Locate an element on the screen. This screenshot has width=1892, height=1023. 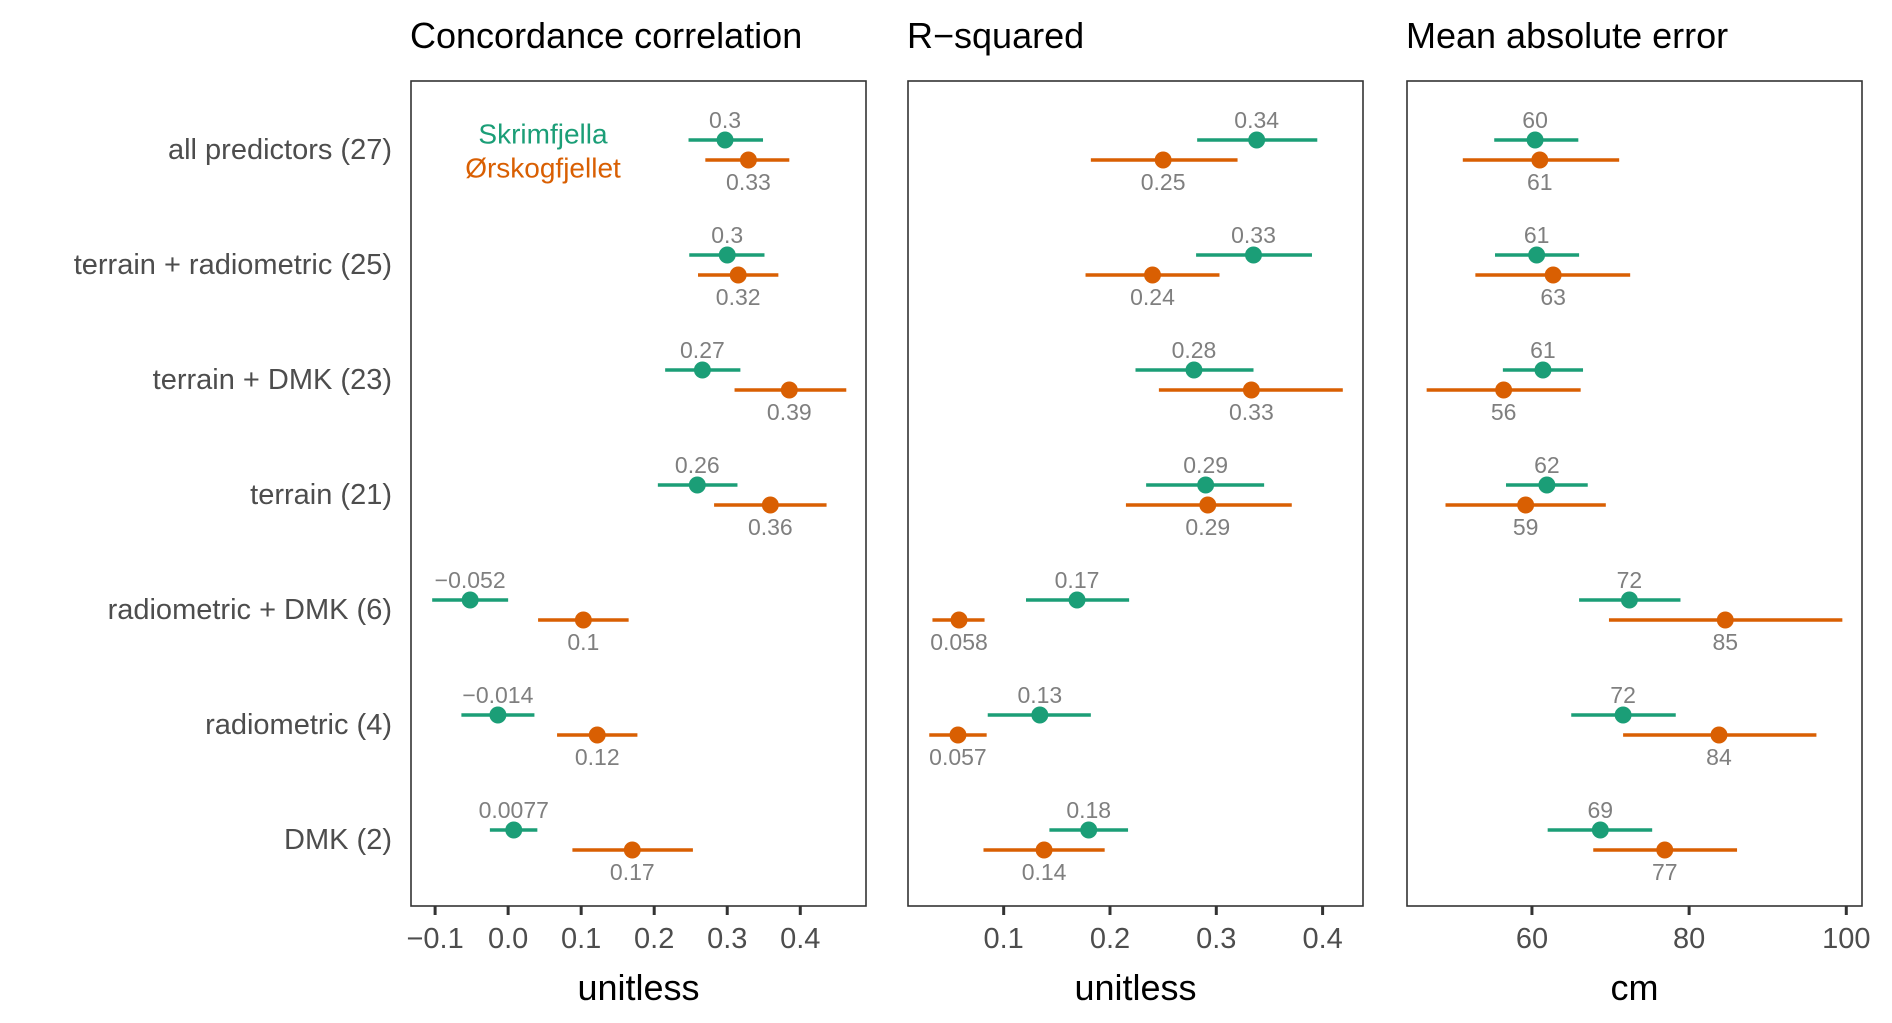
skrimfjella-estimate: 62 is located at coordinates (1547, 473).